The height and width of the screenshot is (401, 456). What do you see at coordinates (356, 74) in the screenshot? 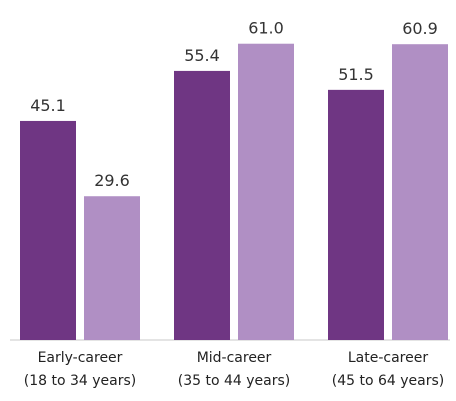
I see `value-label-2-0: 51.5` at bounding box center [356, 74].